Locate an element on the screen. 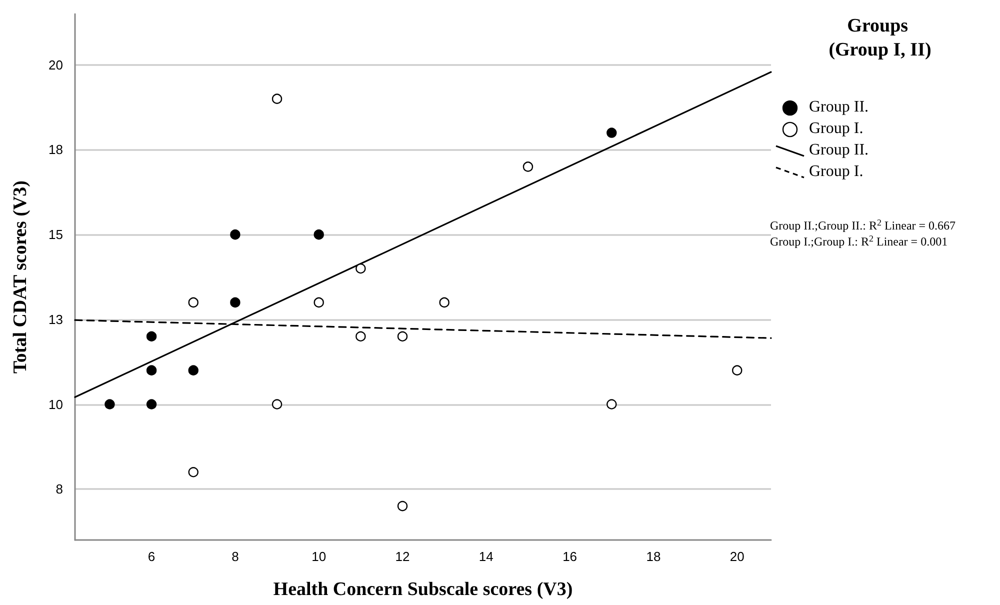  x-axis-title: Health Concern Subscale scores (V3) is located at coordinates (423, 589).